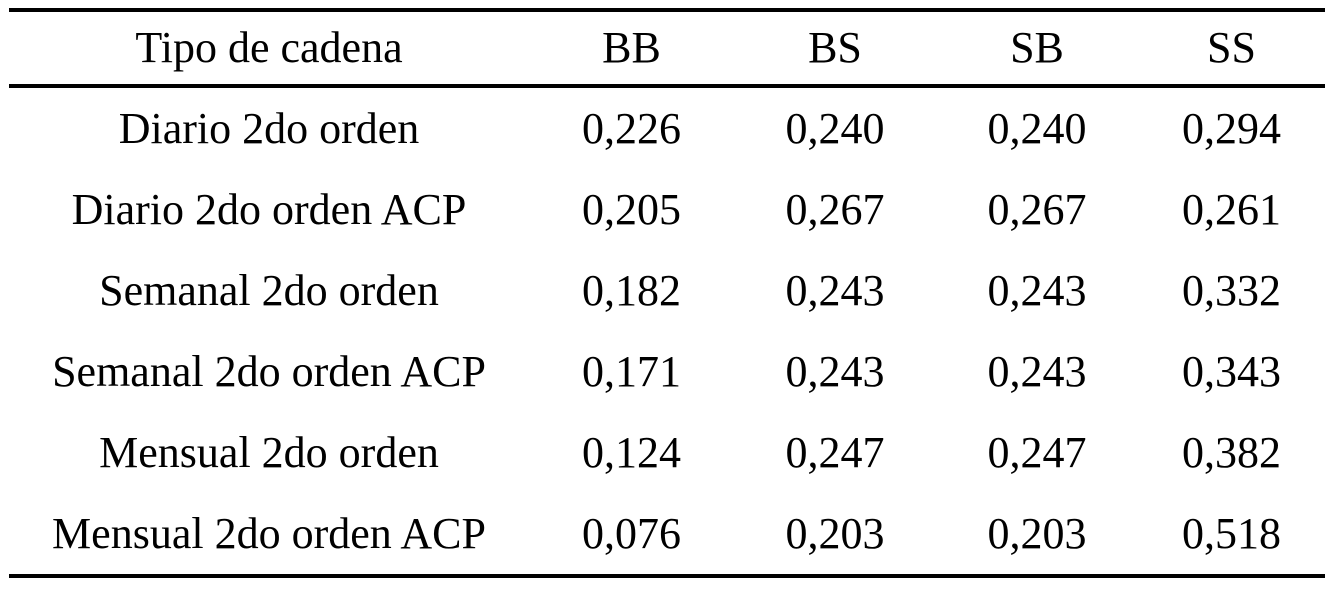 The height and width of the screenshot is (595, 1331). I want to click on column-header: SS, so click(1231, 50).